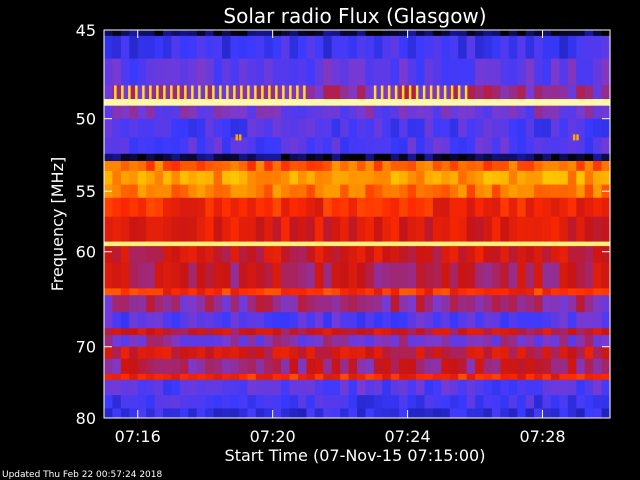  I want to click on frequency-band, so click(357, 103).